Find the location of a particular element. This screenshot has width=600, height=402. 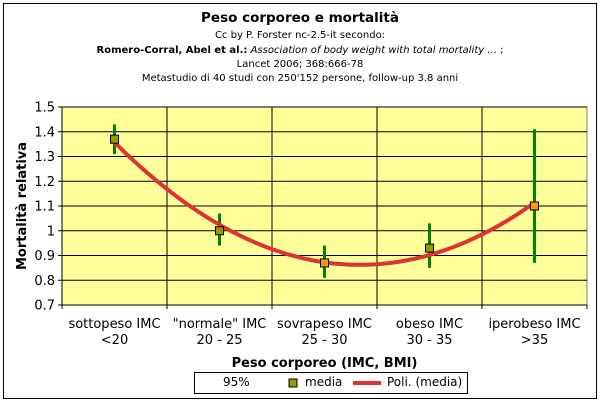

x-tick-label: 30 - 35 is located at coordinates (429, 340).